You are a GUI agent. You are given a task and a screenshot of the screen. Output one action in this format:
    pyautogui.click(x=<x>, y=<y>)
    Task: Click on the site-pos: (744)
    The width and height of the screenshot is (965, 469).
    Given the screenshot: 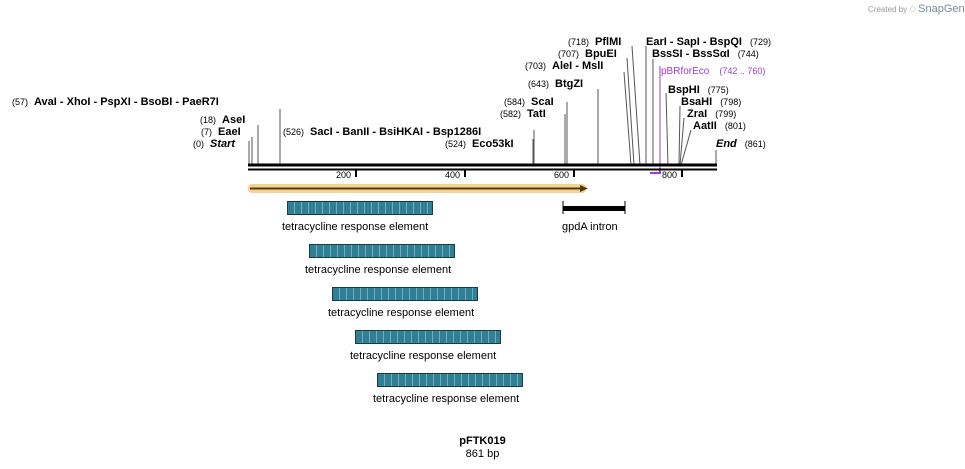 What is the action you would take?
    pyautogui.click(x=748, y=54)
    